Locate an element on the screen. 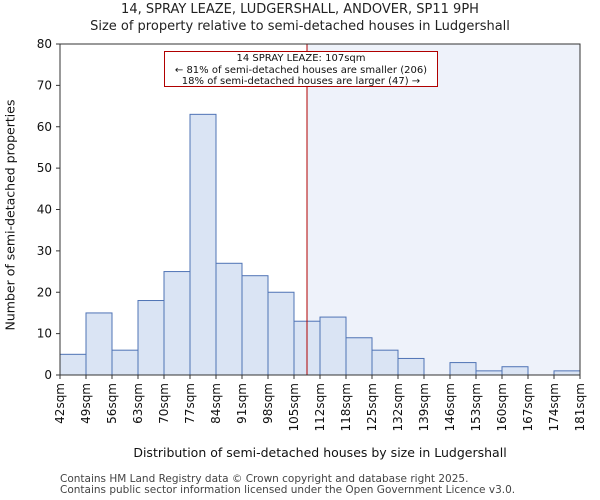 The image size is (600, 500). x-tick-label: 139sqm is located at coordinates (424, 407).